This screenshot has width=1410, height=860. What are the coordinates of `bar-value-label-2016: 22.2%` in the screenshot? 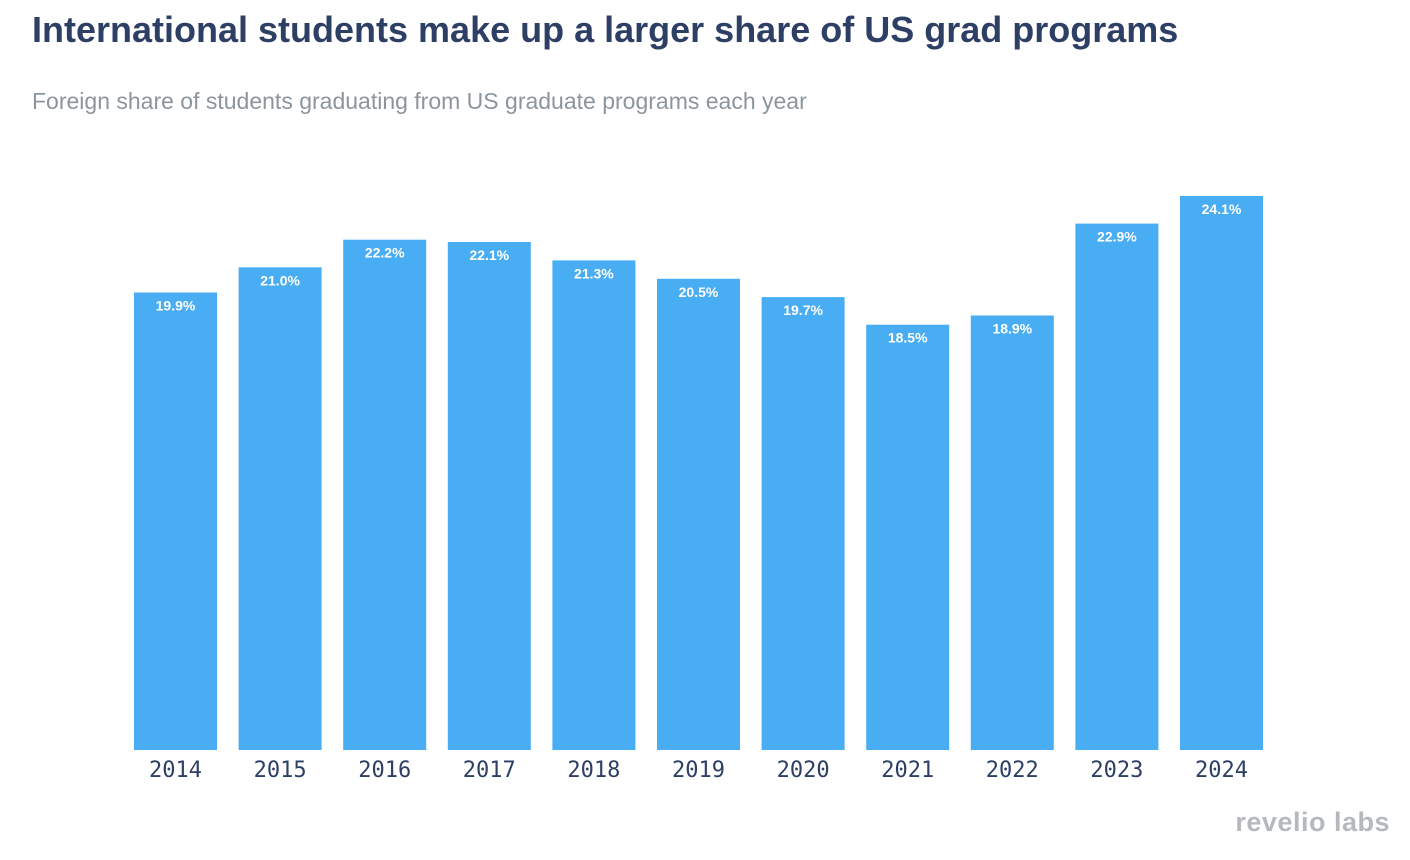 It's located at (385, 253).